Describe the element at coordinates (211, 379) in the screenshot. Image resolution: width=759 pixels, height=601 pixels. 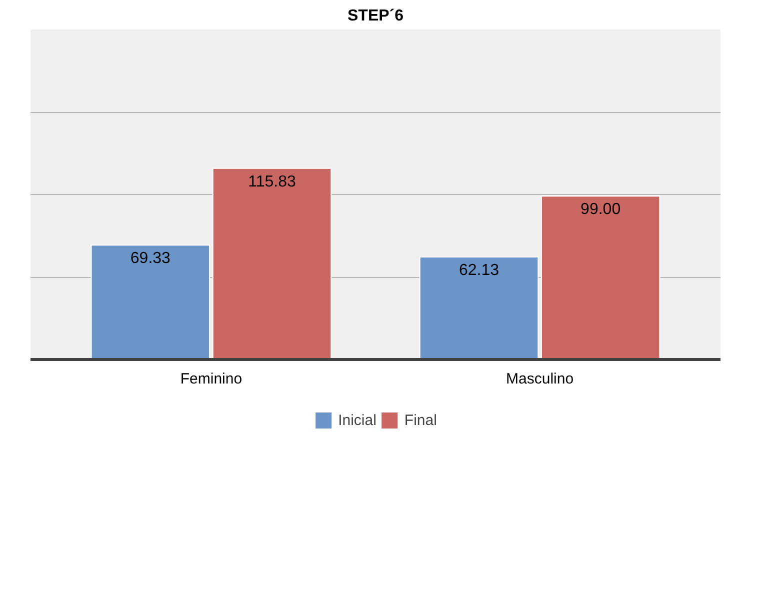
I see `x-tick-label: Feminino` at that location.